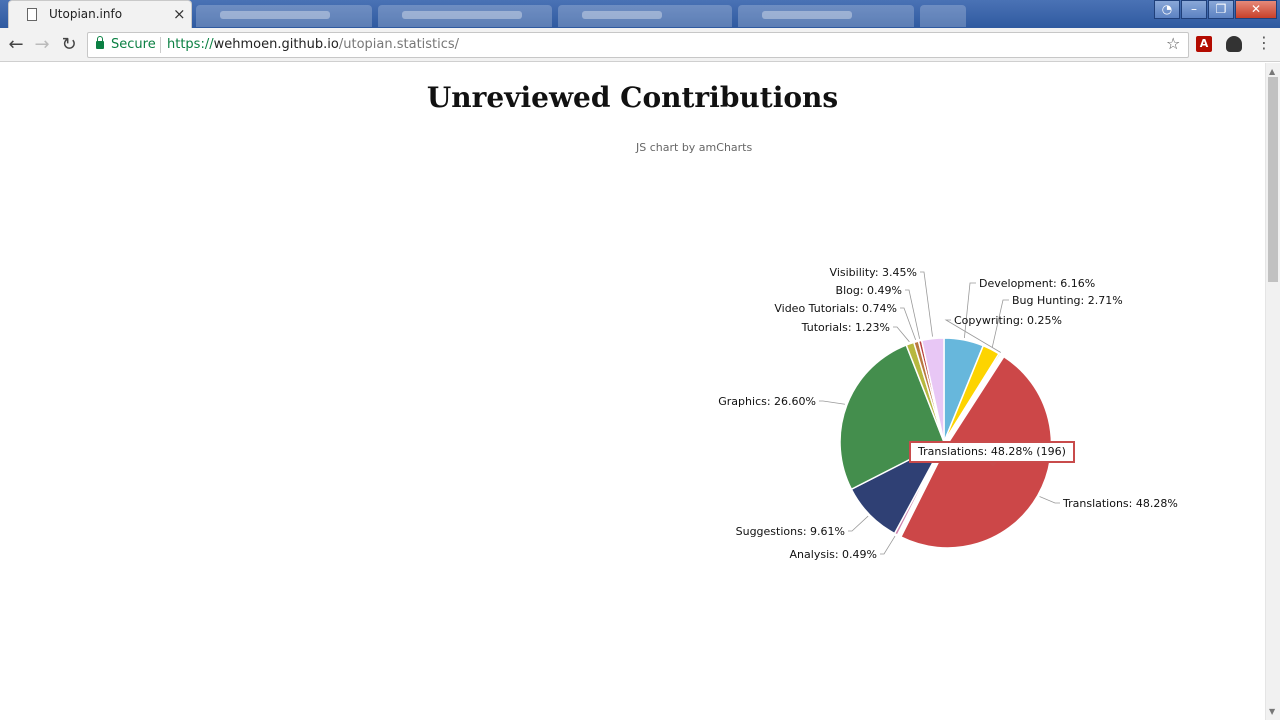  Describe the element at coordinates (992, 452) in the screenshot. I see `chart-tooltip: Translations: 48.28% (196)` at that location.